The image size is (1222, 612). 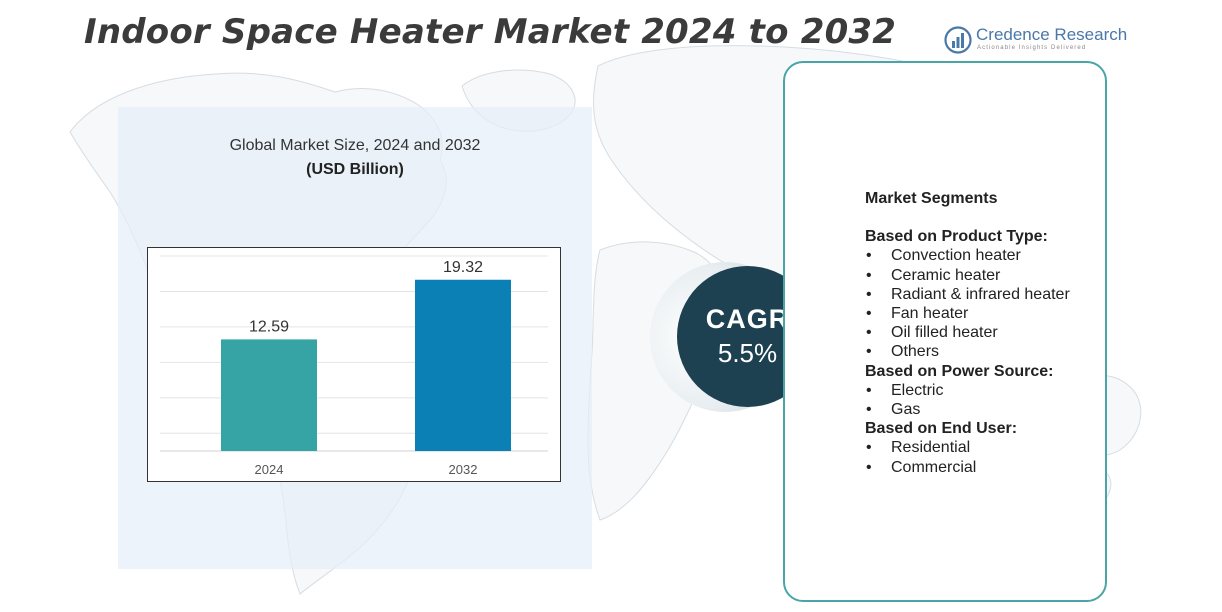 What do you see at coordinates (959, 371) in the screenshot?
I see `segment-group-title: Based on Power Source:` at bounding box center [959, 371].